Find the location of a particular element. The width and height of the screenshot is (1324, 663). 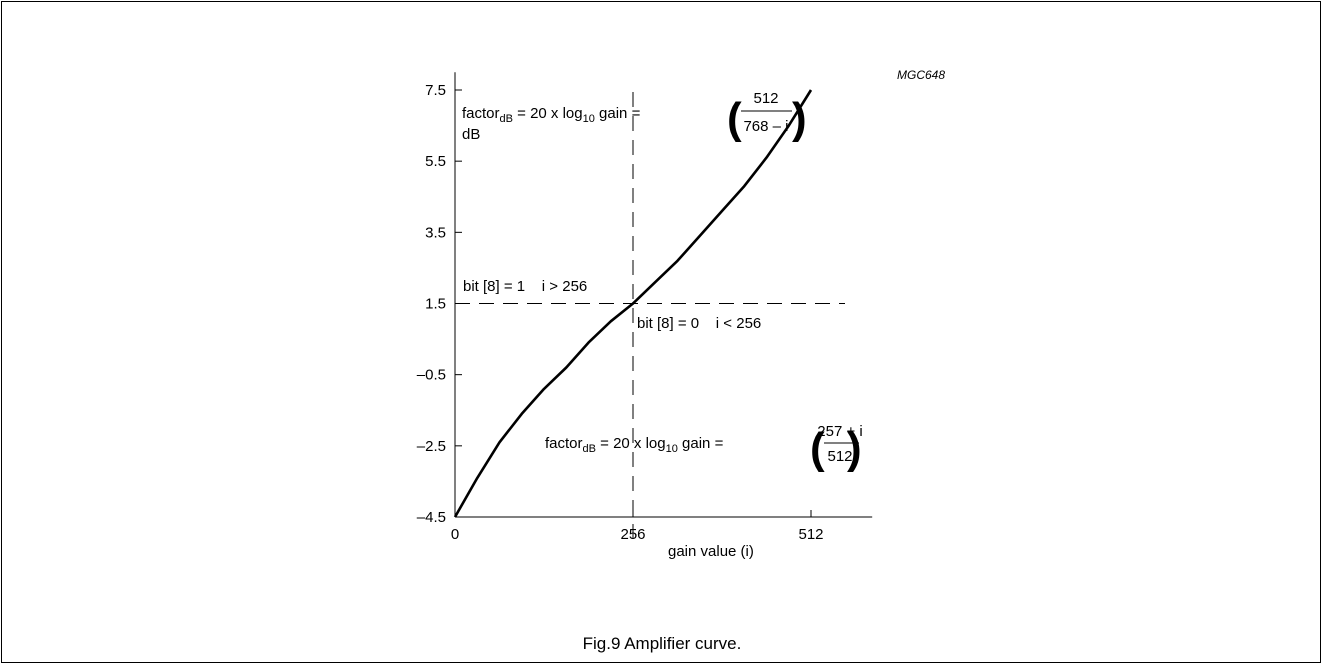

upper-formula-sub2: 10 is located at coordinates (589, 119).